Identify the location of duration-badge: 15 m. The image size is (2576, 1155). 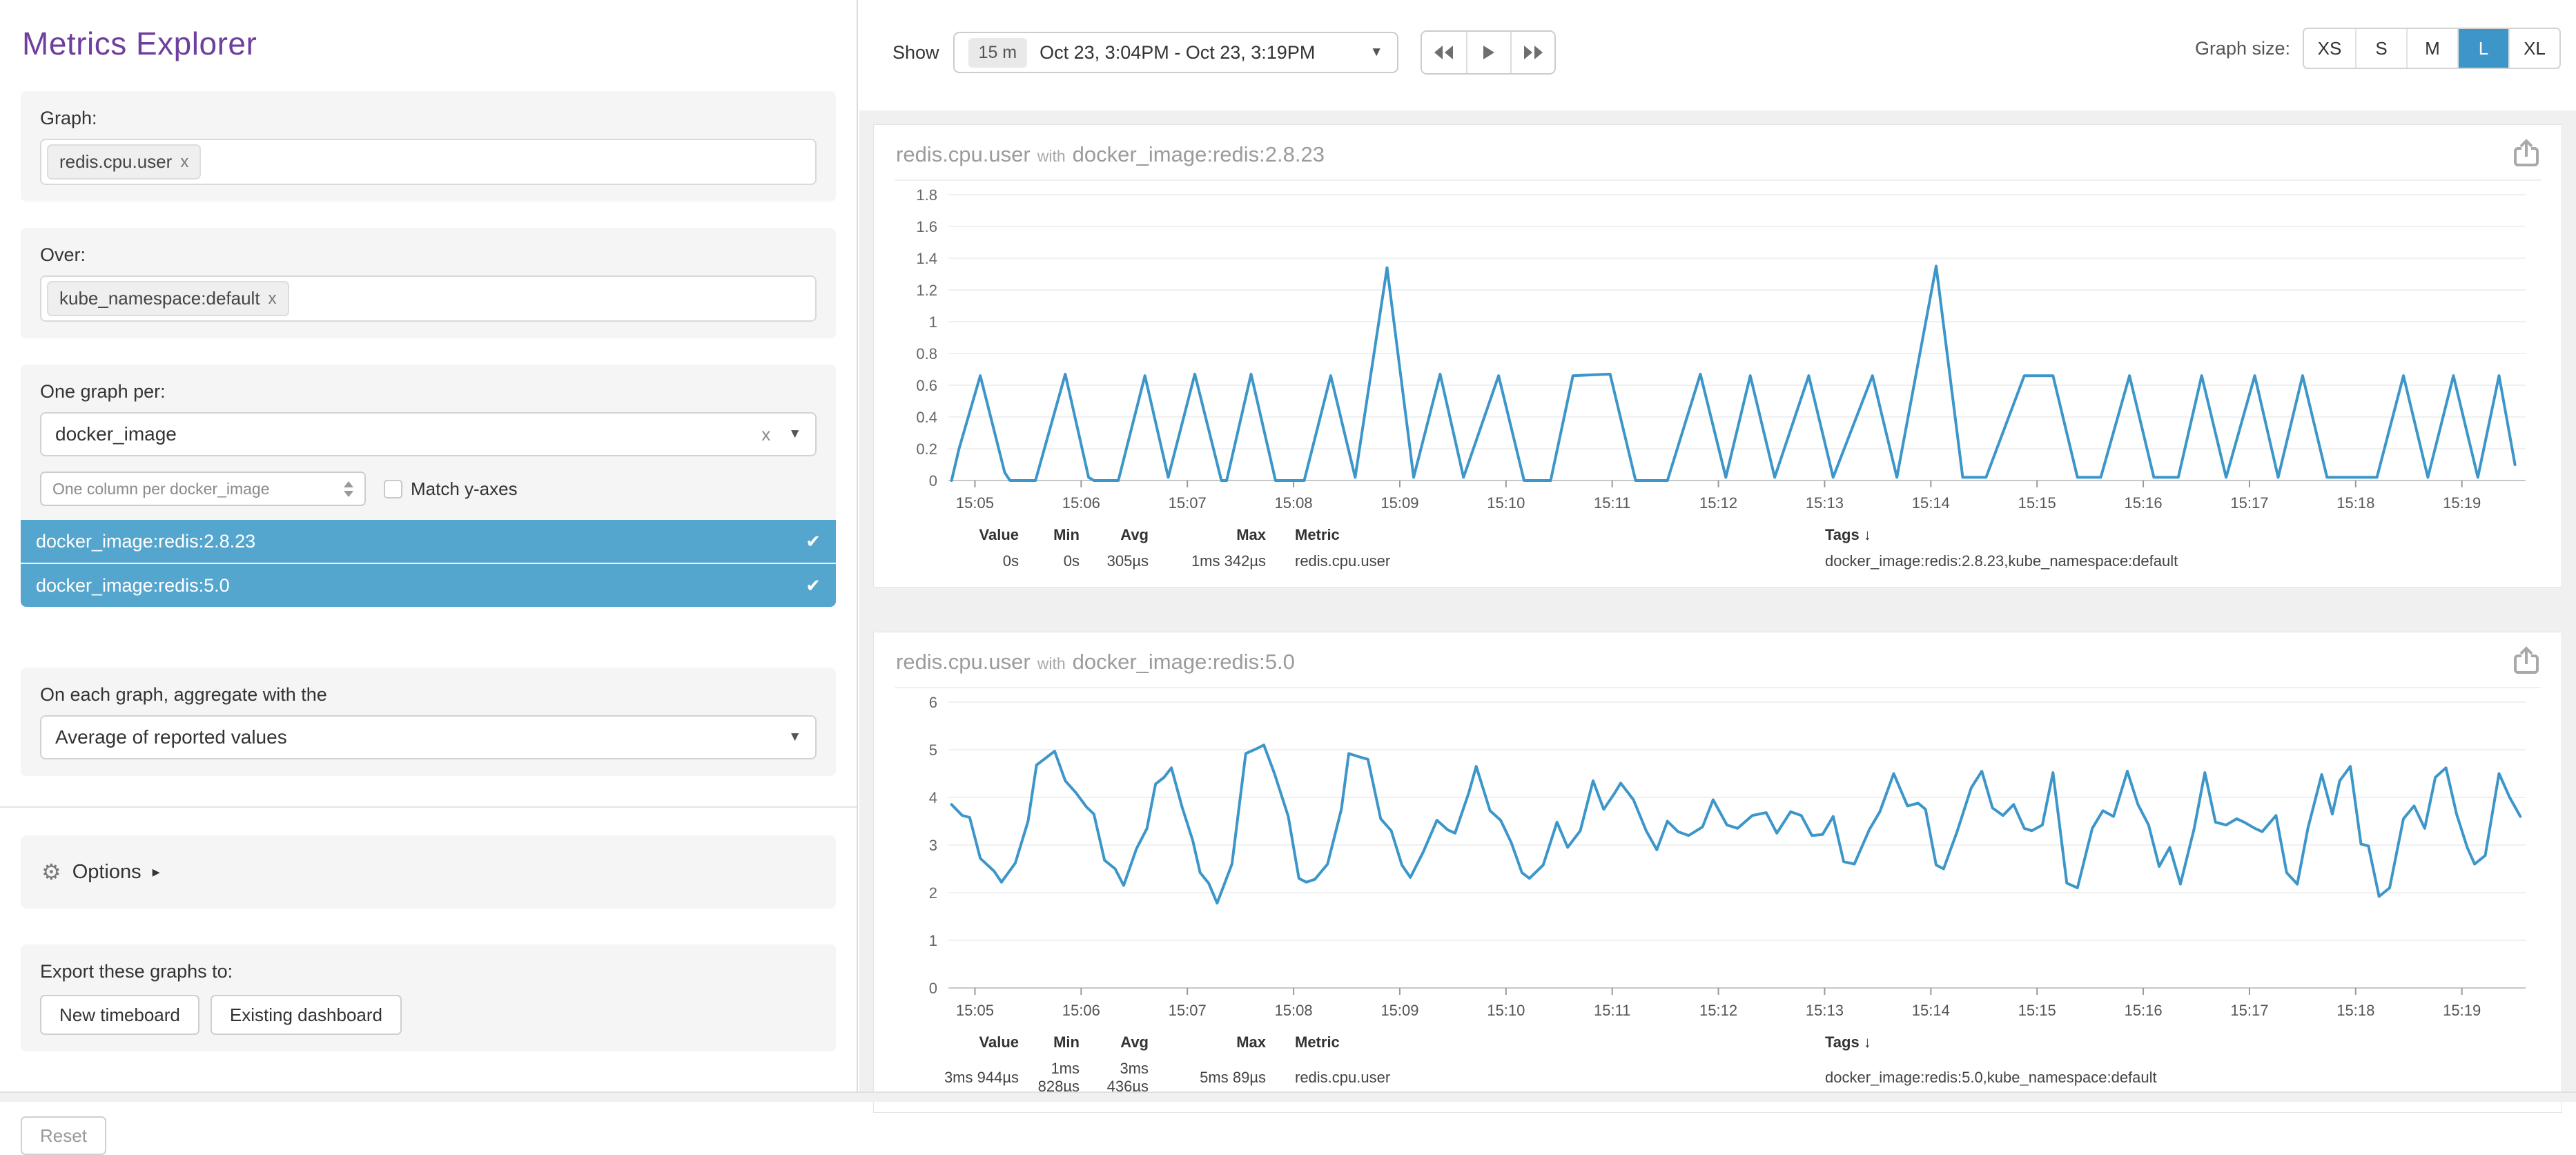
(998, 53).